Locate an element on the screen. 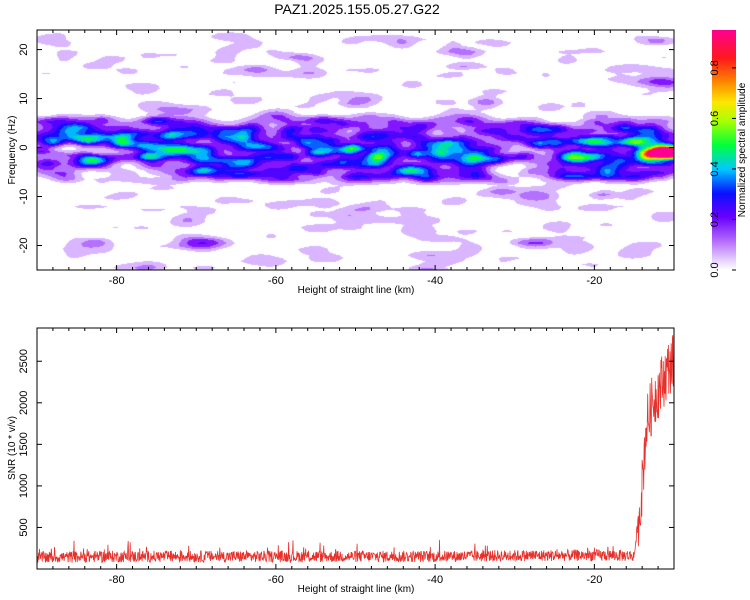 The width and height of the screenshot is (750, 600). snr-y-tick-label: 1000 is located at coordinates (24, 486).